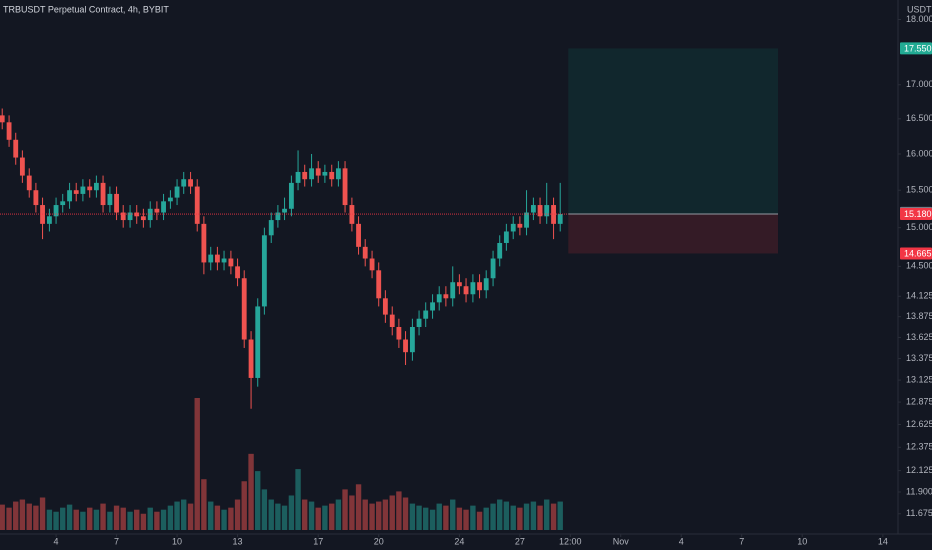 The image size is (932, 550). Describe the element at coordinates (379, 541) in the screenshot. I see `x-tick-label: 20` at that location.